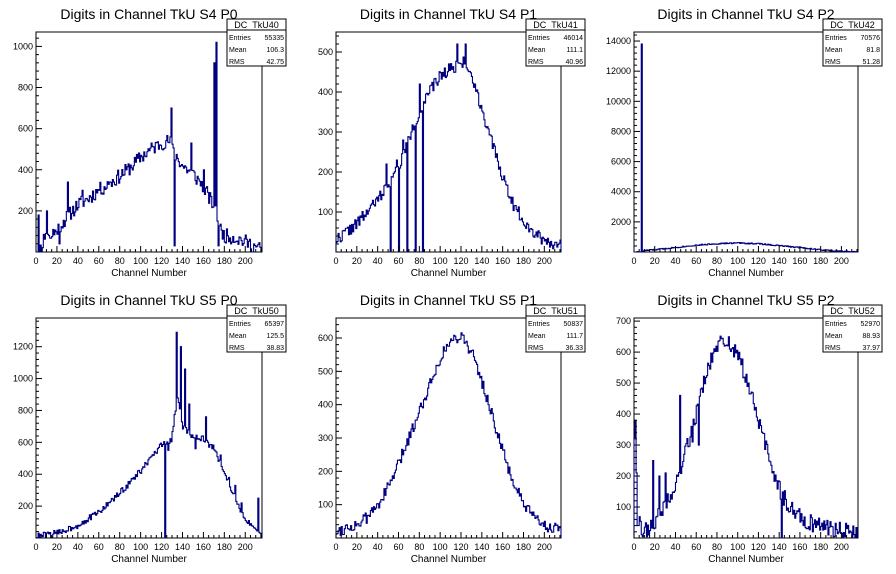 Image resolution: width=896 pixels, height=574 pixels. Describe the element at coordinates (852, 311) in the screenshot. I see `stats-box-title: DC_TkU52` at that location.